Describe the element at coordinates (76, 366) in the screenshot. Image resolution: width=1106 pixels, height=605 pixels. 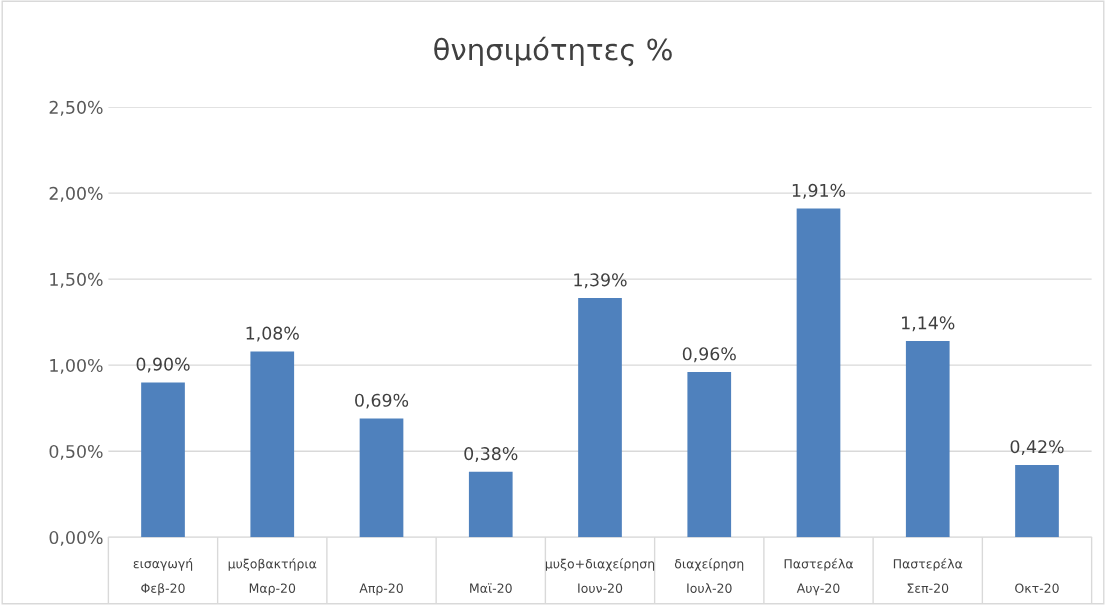
I see `y-tick-label: 1,00%` at that location.